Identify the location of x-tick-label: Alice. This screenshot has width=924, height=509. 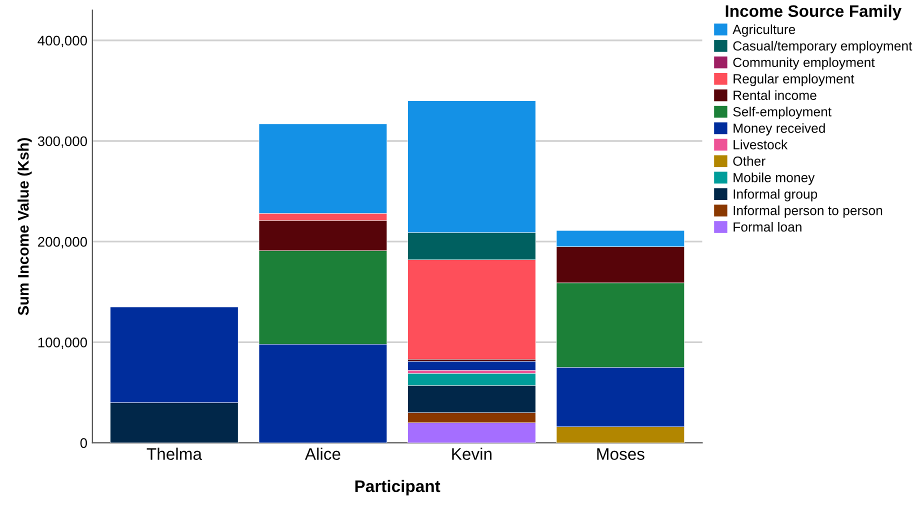
(322, 454).